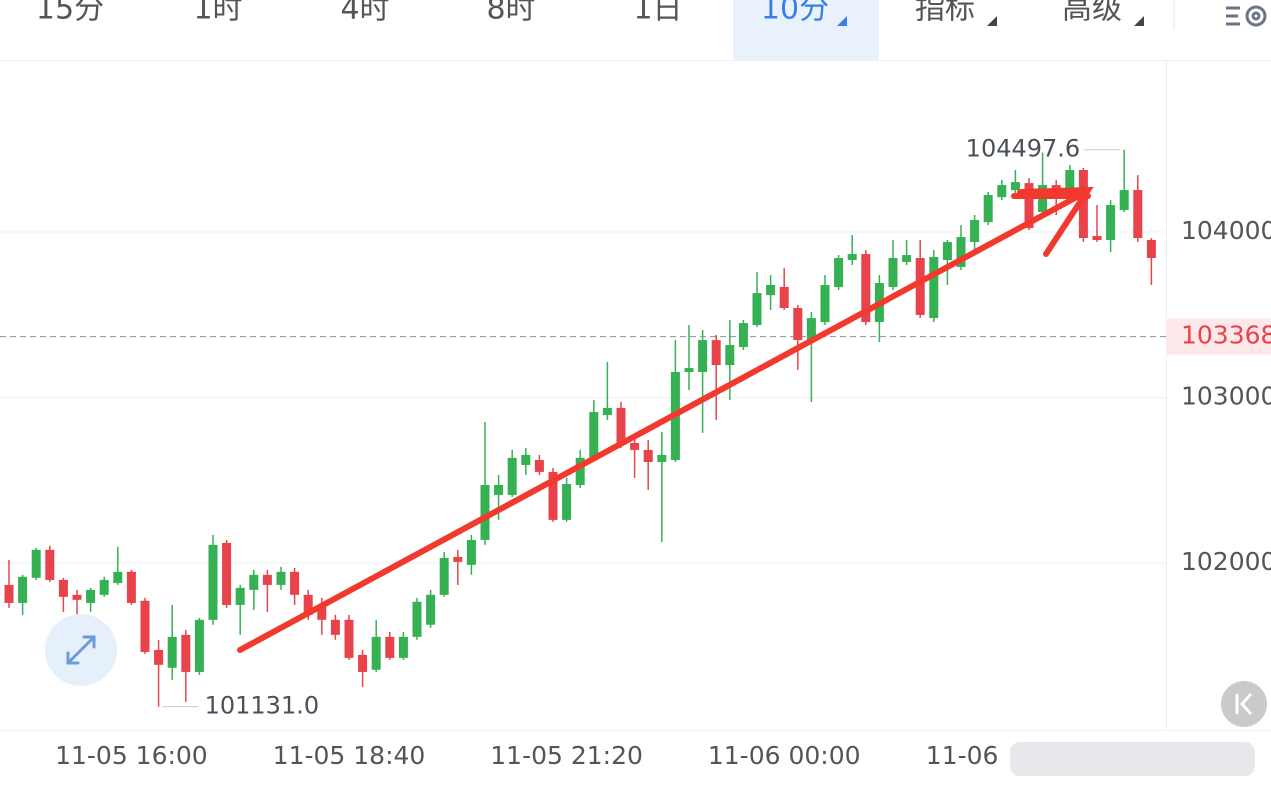 The width and height of the screenshot is (1271, 793). I want to click on reset-button, so click(1244, 704).